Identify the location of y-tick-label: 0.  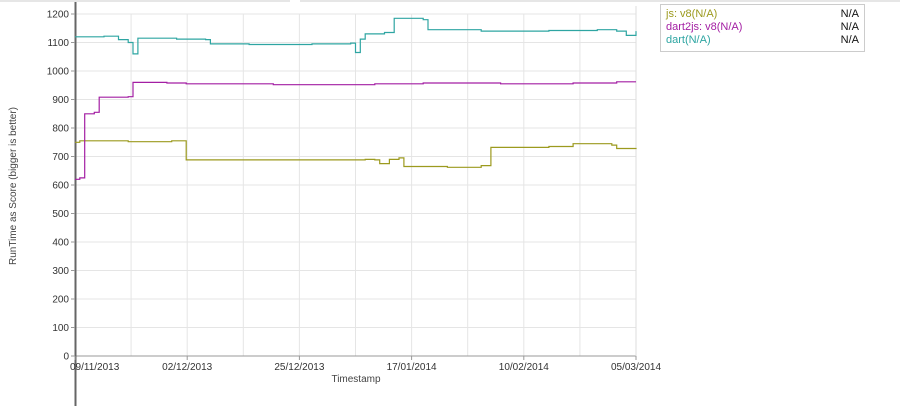
(66, 357).